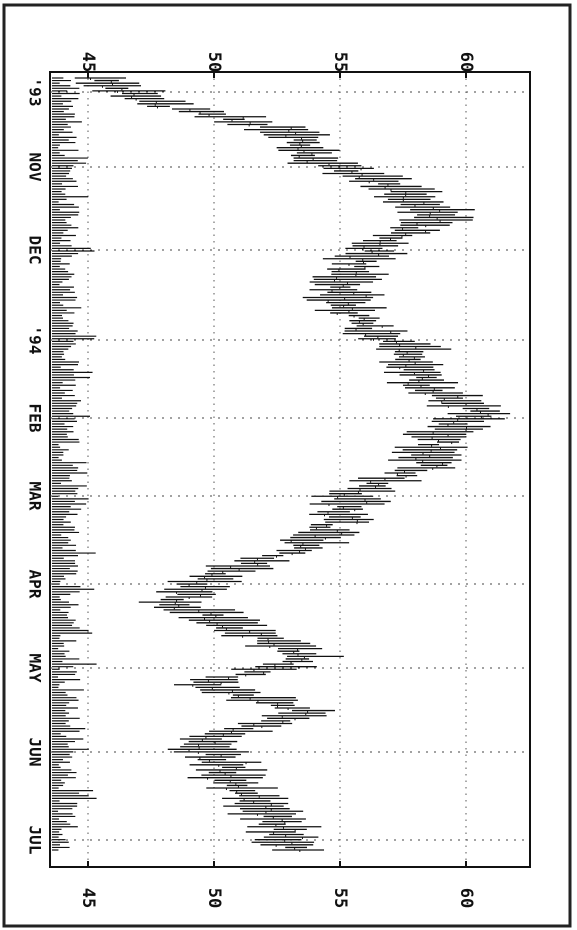 This screenshot has height=930, width=577. I want to click on month-tick-label: JUL, so click(35, 840).